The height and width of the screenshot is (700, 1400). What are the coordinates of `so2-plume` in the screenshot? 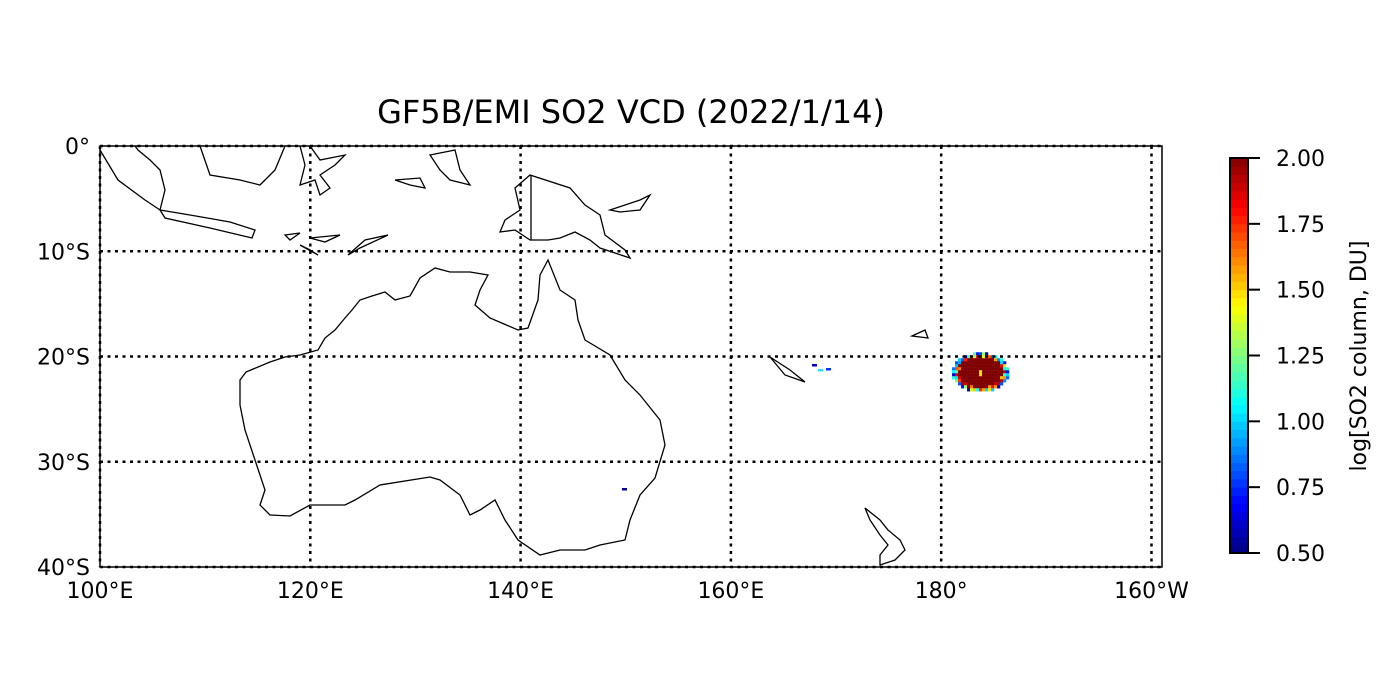 It's located at (816, 421).